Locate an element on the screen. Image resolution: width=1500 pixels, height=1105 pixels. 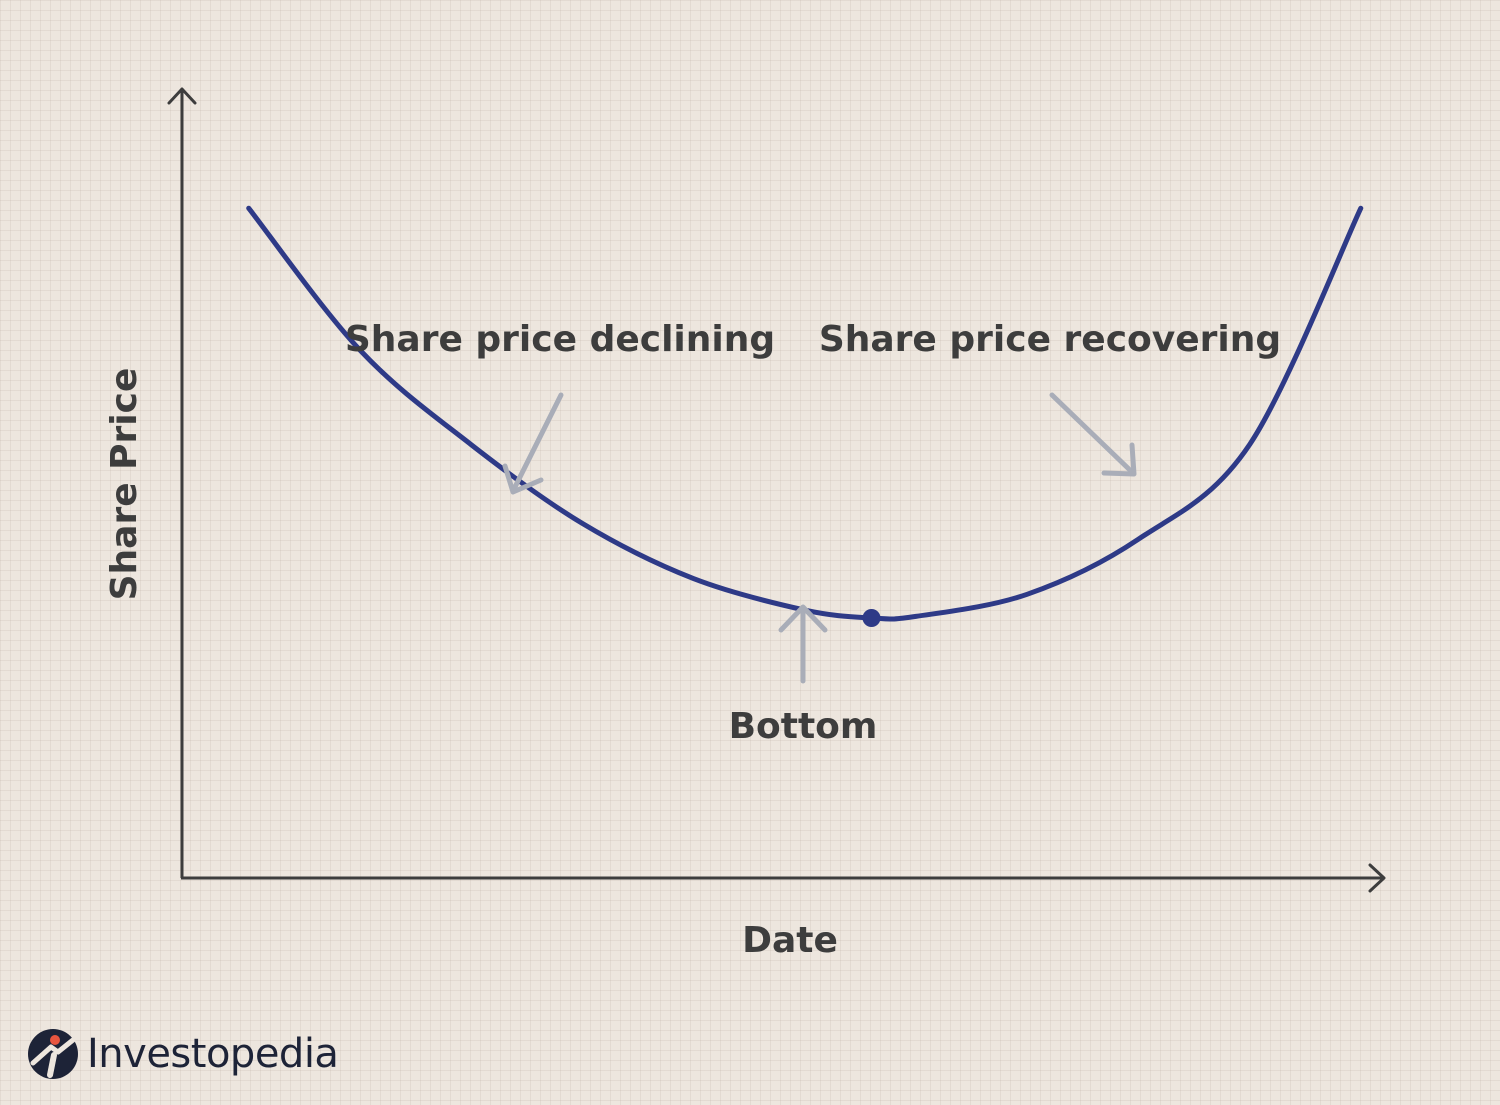
annotation-bottom: Bottom is located at coordinates (803, 726).